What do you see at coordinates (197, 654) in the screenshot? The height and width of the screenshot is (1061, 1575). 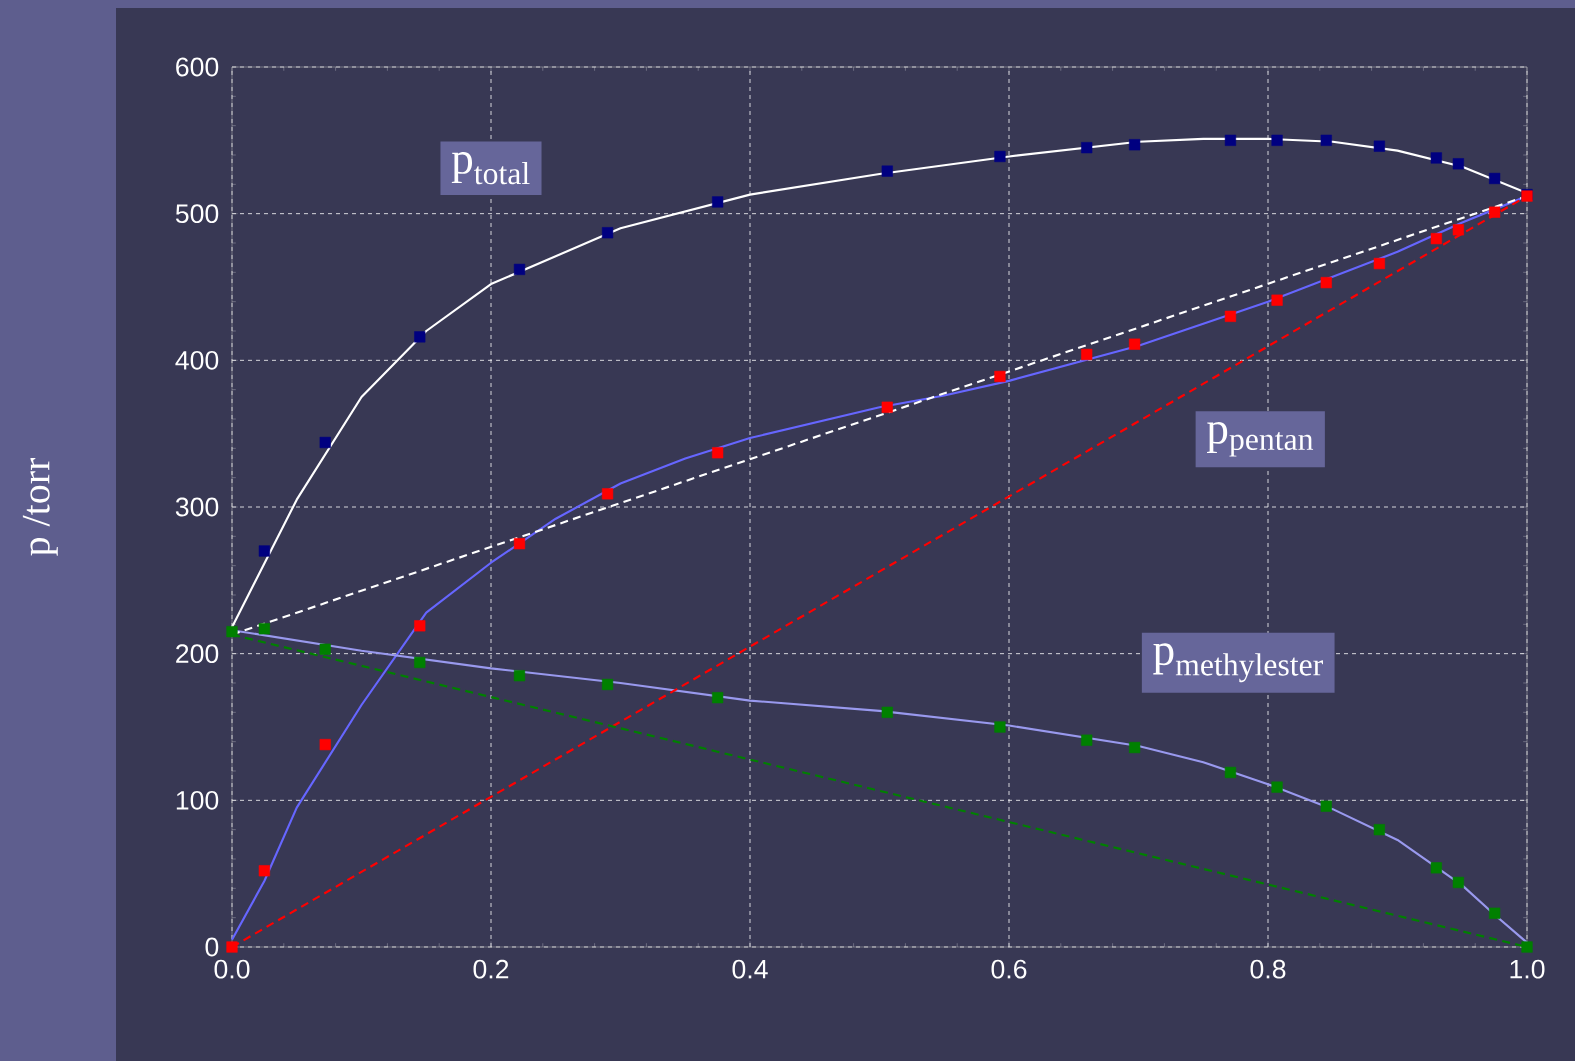 I see `y-tick-label: 200` at bounding box center [197, 654].